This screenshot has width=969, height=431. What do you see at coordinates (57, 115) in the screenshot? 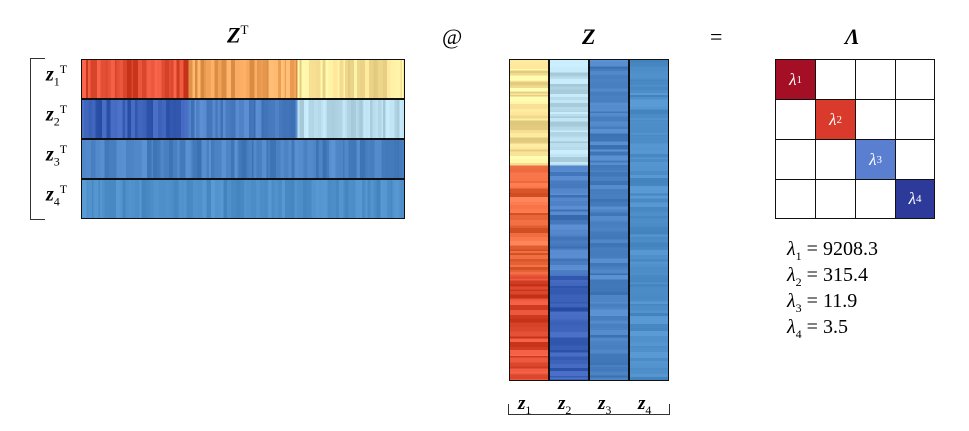
I see `row-label-z2: z2T` at bounding box center [57, 115].